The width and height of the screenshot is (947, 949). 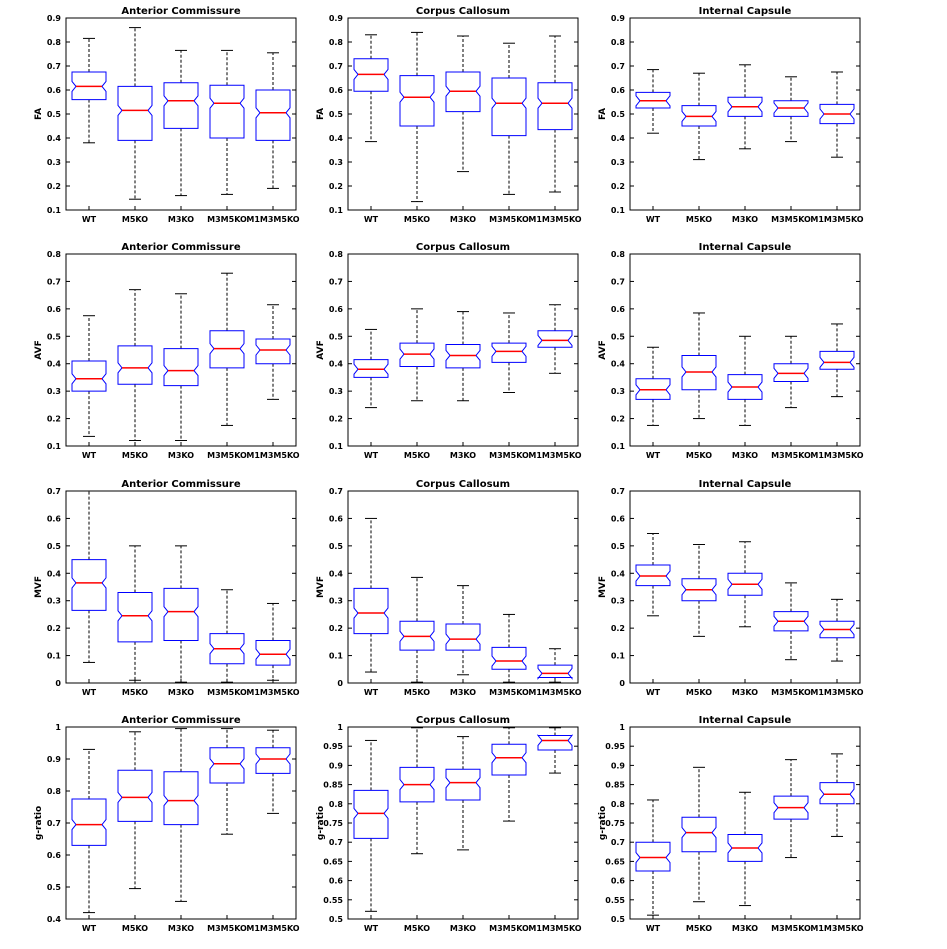 I want to click on y-tick-label: 0.4, so click(x=54, y=919).